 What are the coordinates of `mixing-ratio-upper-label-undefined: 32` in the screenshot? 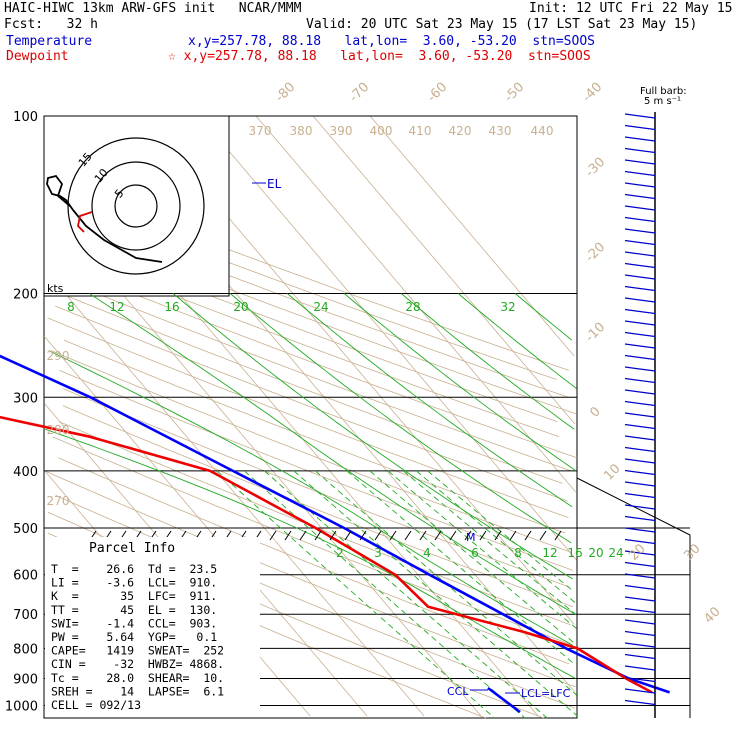 It's located at (507, 307).